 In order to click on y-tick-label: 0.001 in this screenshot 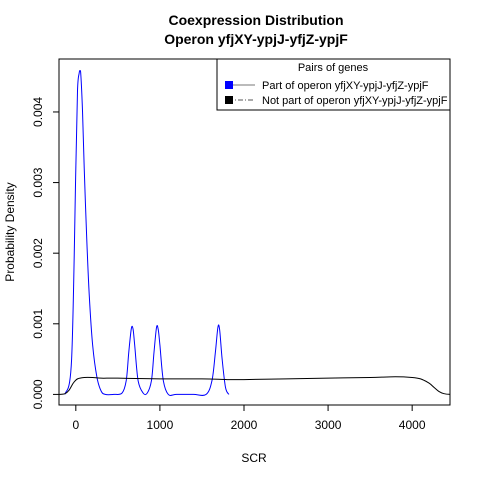, I will do `click(38, 323)`.